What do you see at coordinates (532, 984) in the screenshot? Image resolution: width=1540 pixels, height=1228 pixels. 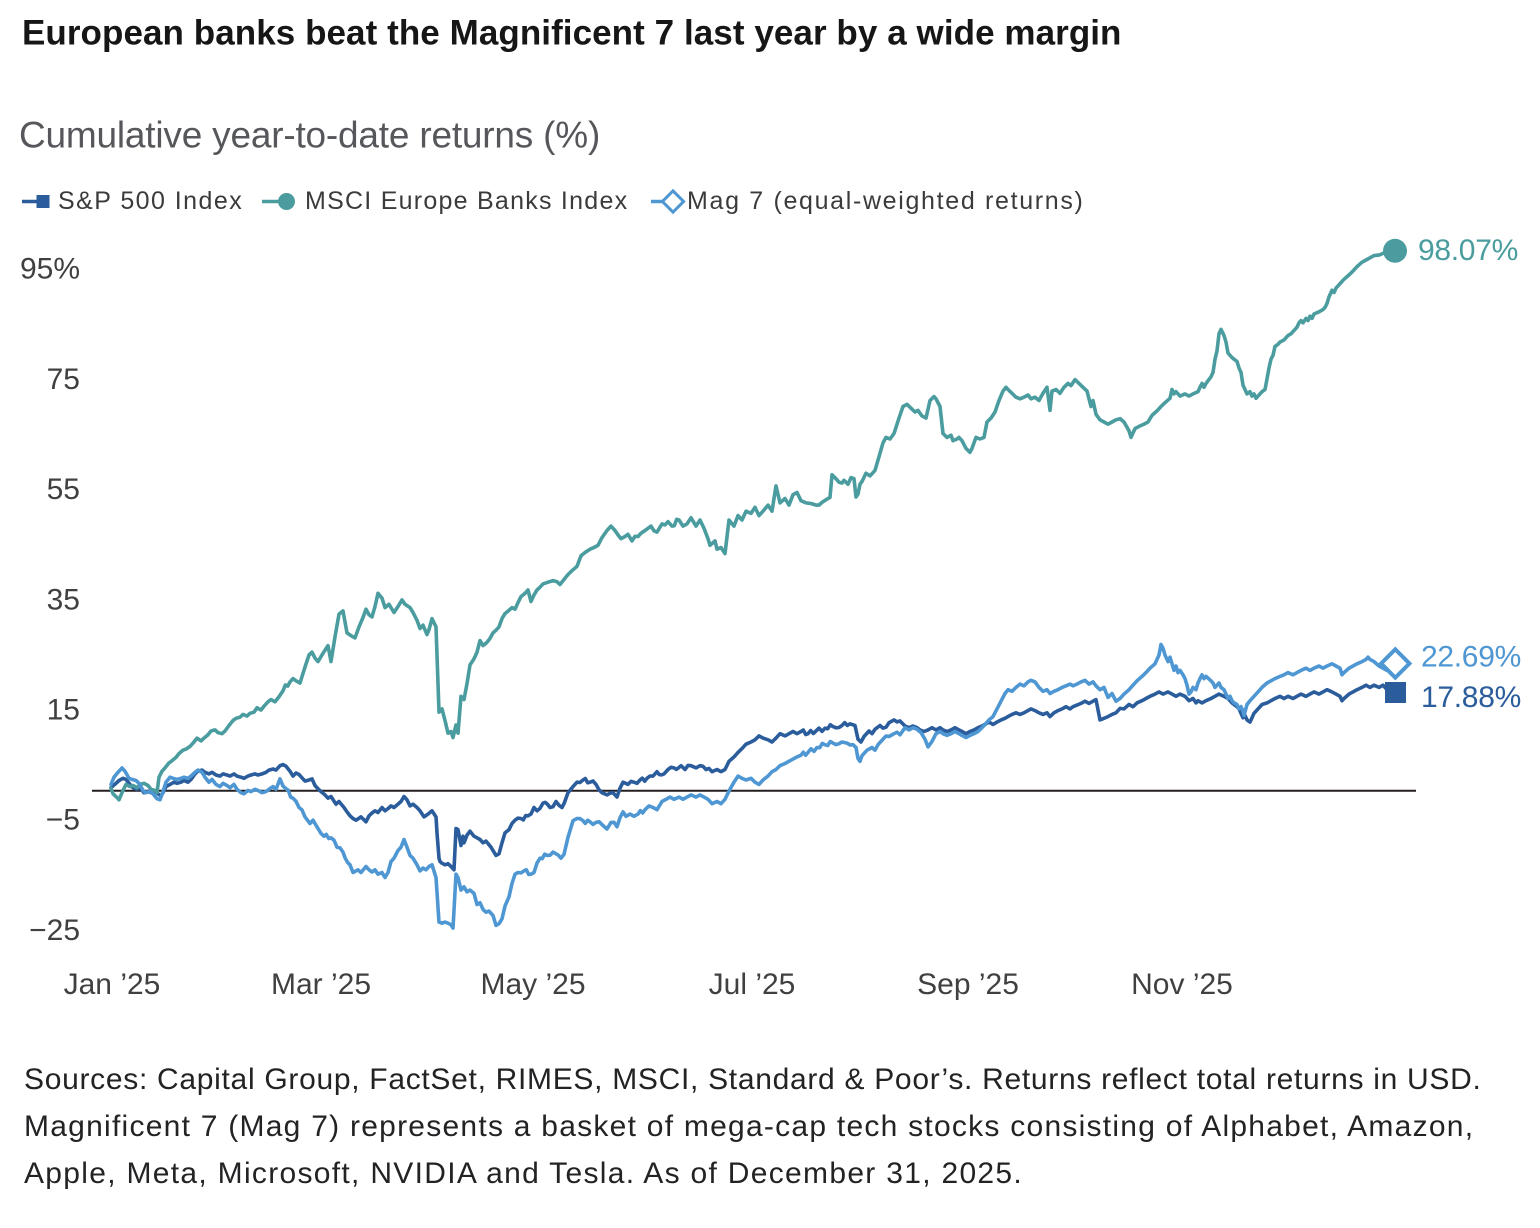 I see `svg-text: May ’25` at bounding box center [532, 984].